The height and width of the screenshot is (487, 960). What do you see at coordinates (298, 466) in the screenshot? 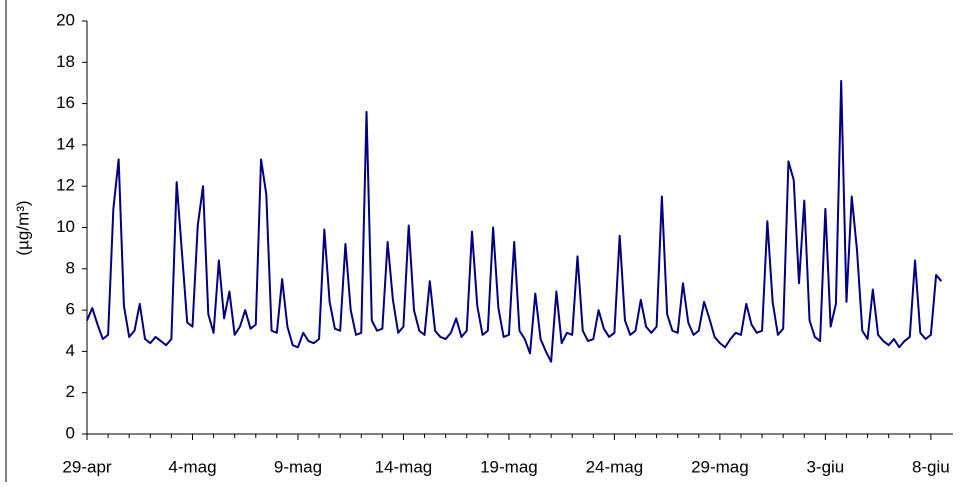
I see `x-tick-label: 9-mag` at bounding box center [298, 466].